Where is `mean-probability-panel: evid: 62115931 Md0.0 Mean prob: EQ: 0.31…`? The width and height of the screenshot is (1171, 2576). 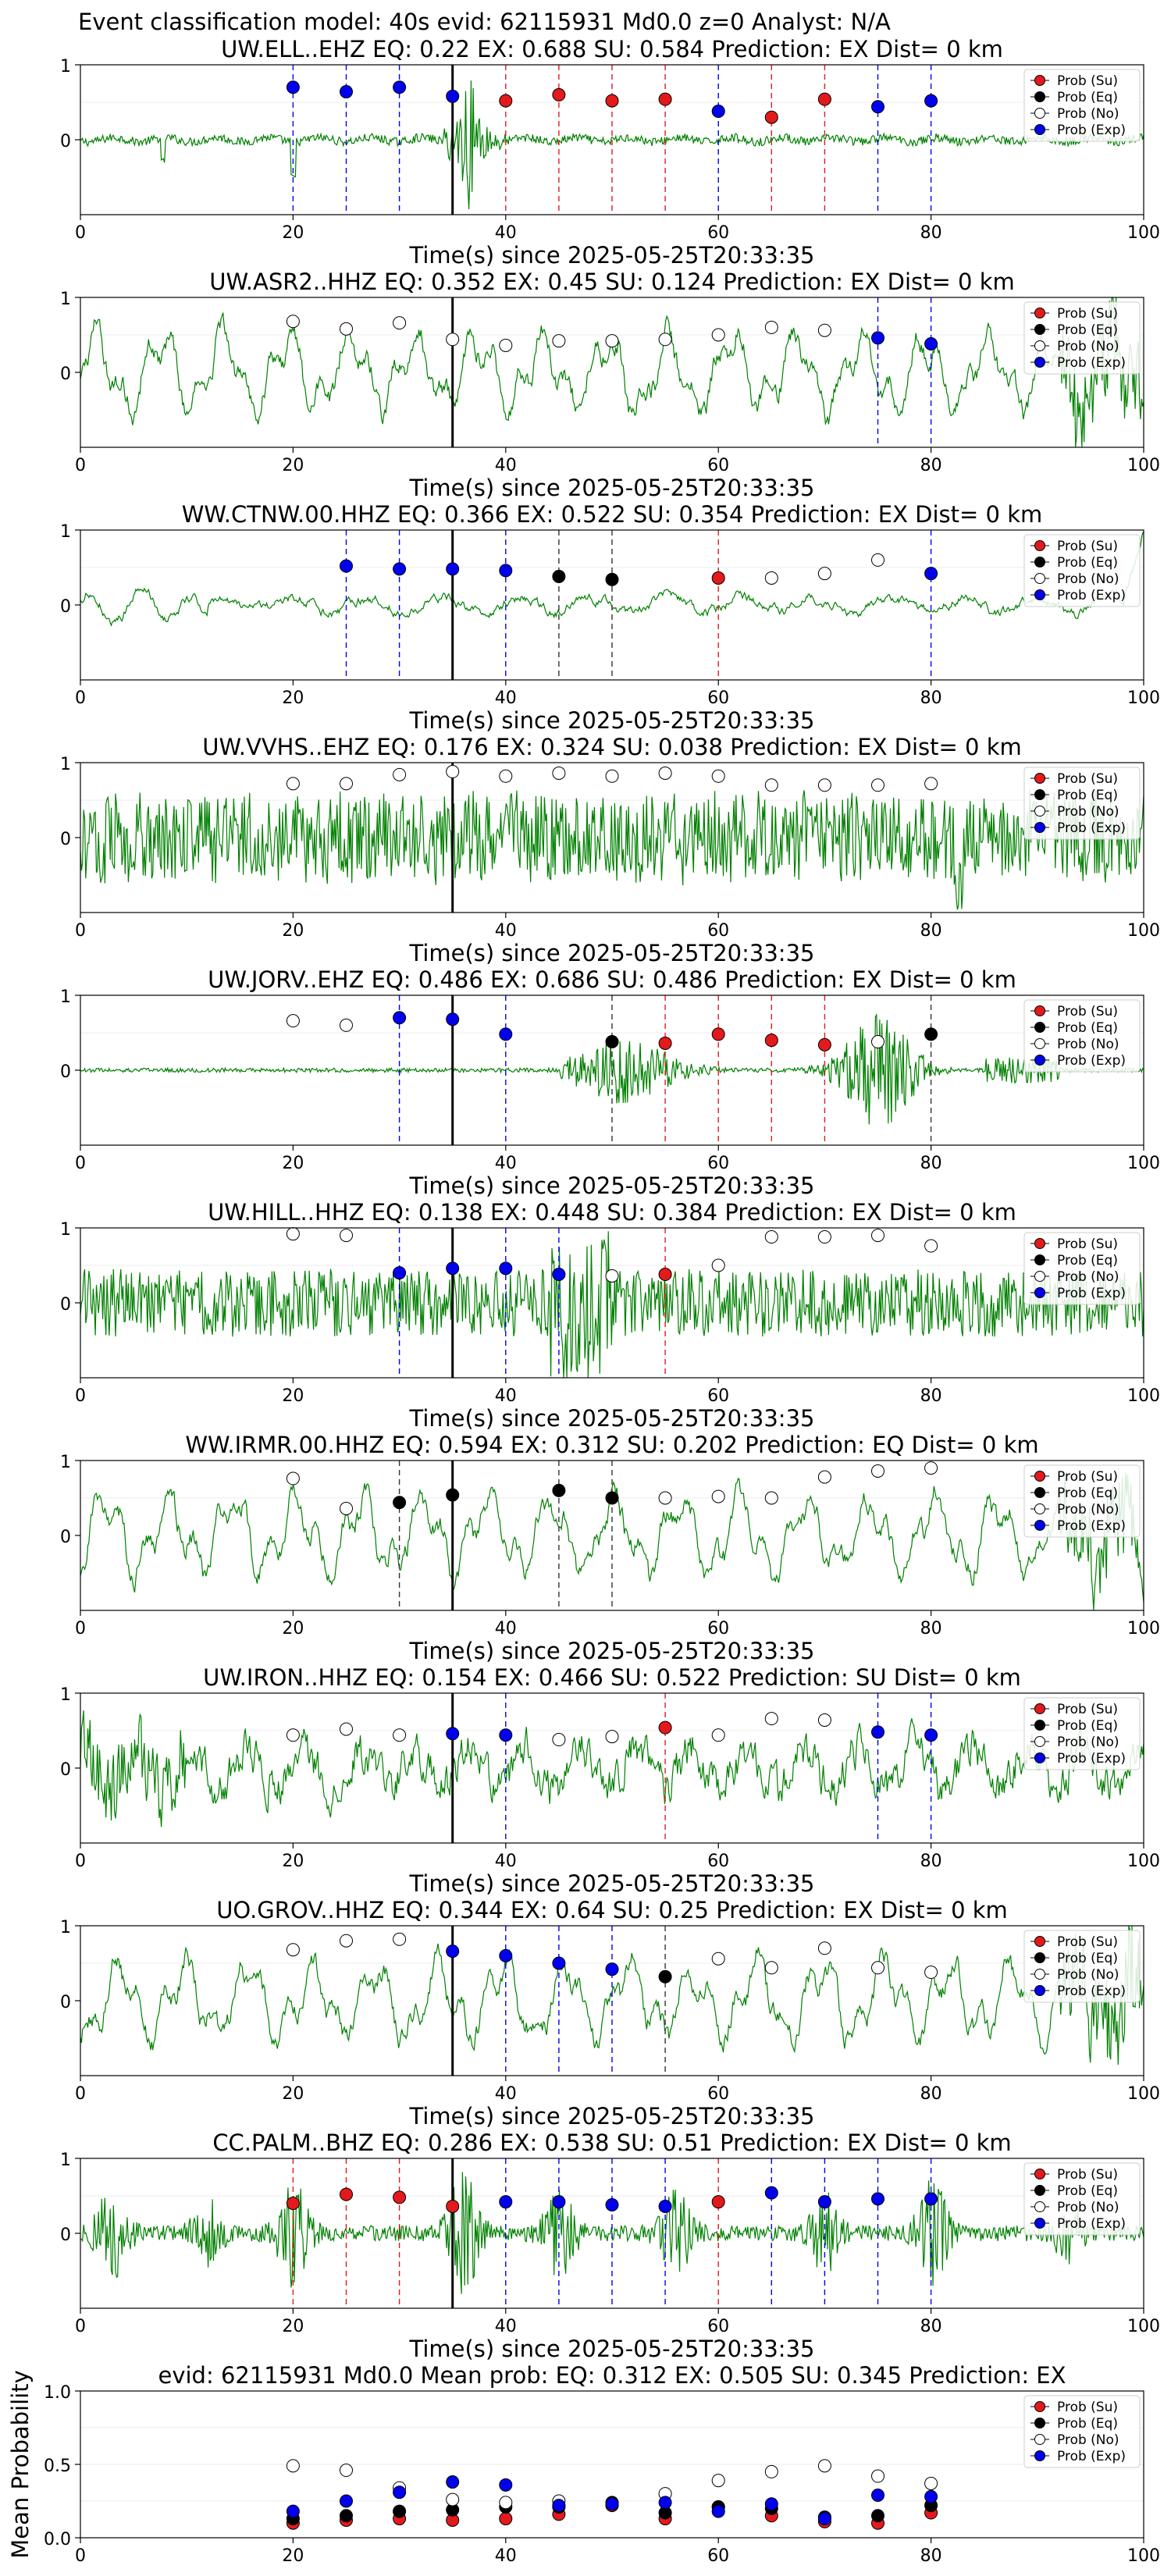 mean-probability-panel: evid: 62115931 Md0.0 Mean prob: EQ: 0.31… is located at coordinates (583, 2464).